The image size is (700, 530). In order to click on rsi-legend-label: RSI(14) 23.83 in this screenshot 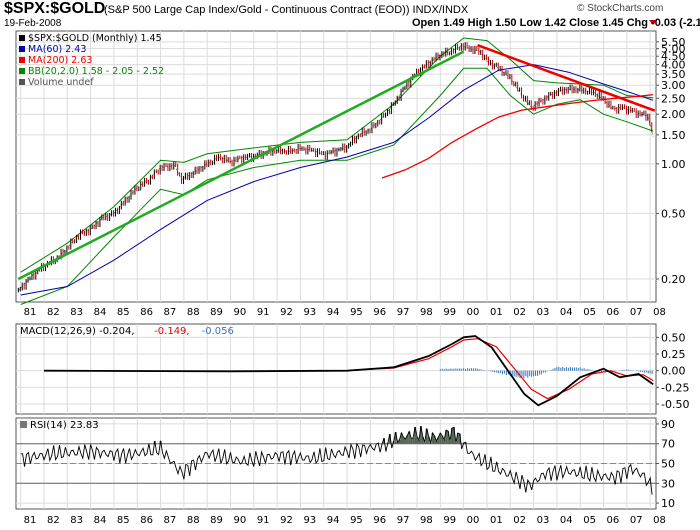, I will do `click(64, 425)`.